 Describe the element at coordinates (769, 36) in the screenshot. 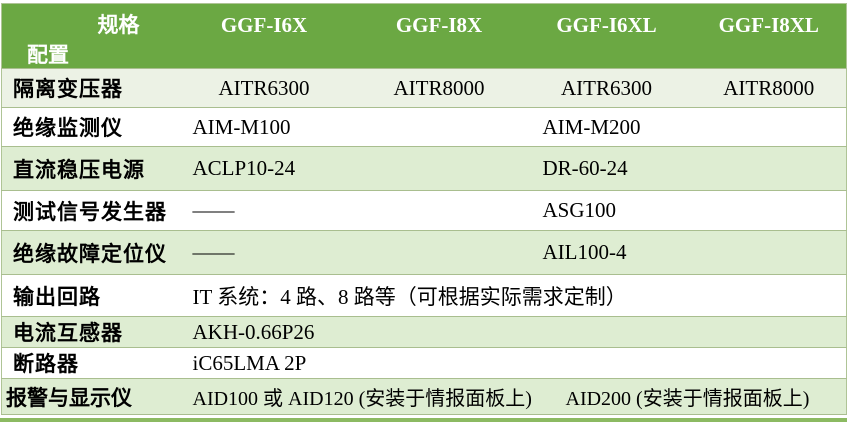

I see `column-header-ggf-i8xl: GGF-I8XL` at that location.